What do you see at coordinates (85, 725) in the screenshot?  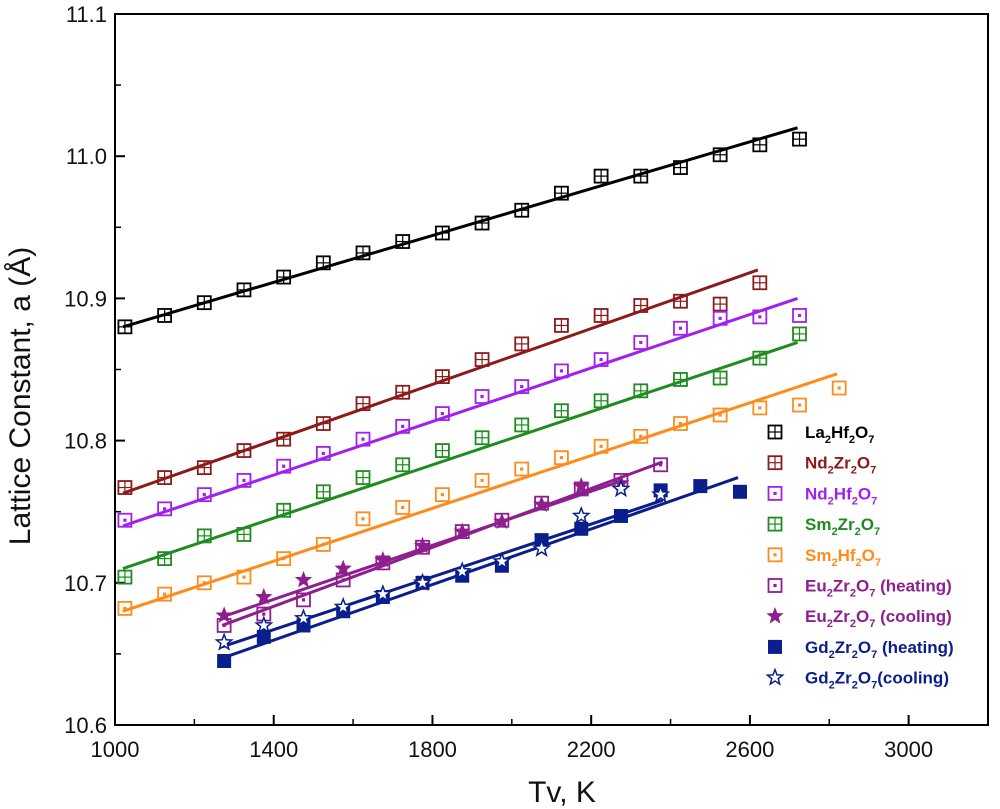 I see `y-tick-label: 10.6` at bounding box center [85, 725].